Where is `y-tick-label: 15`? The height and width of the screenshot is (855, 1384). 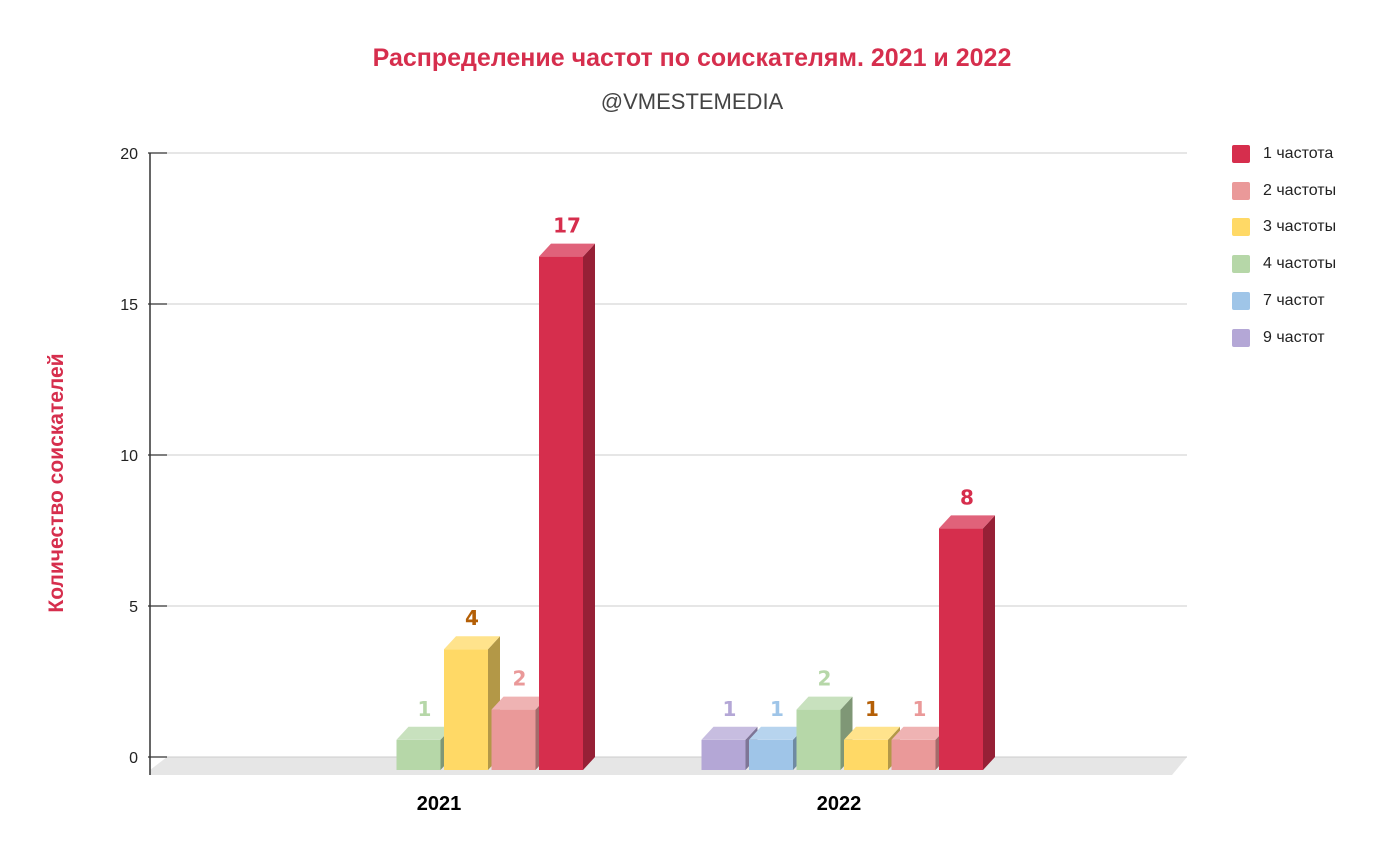 y-tick-label: 15 is located at coordinates (129, 305).